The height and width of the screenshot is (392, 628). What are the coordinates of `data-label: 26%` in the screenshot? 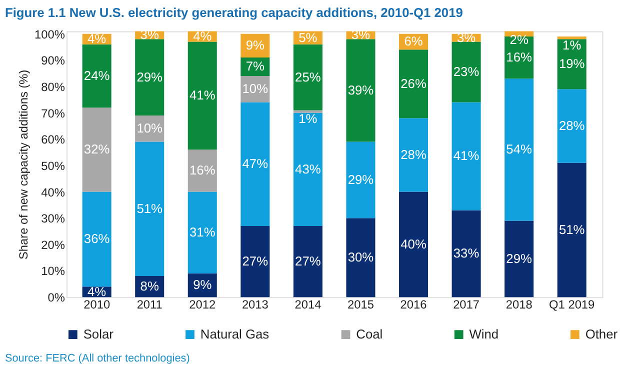 It's located at (413, 83).